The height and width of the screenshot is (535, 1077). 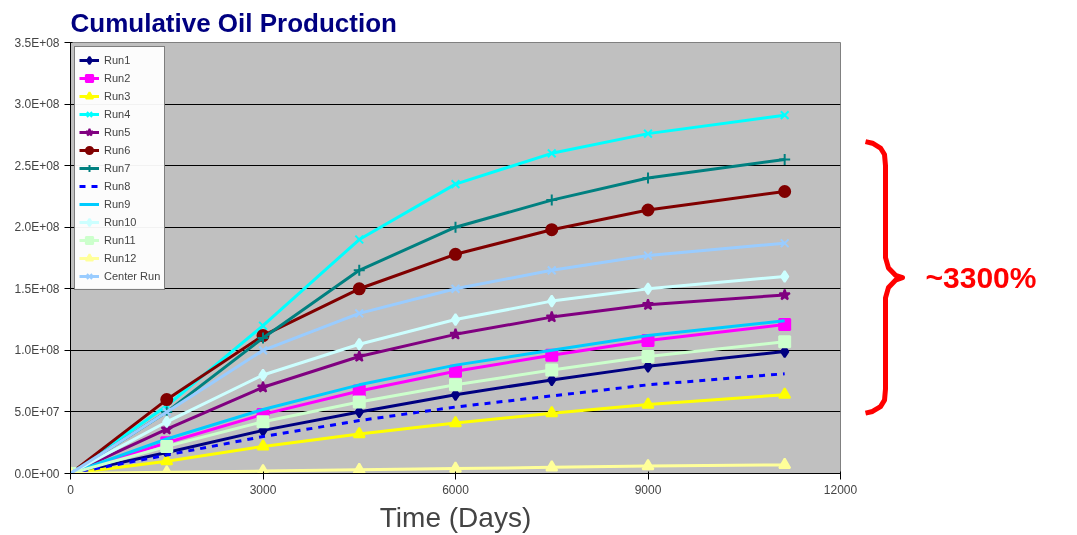 I want to click on y-tick-label: 2.5E+08, so click(x=37, y=165).